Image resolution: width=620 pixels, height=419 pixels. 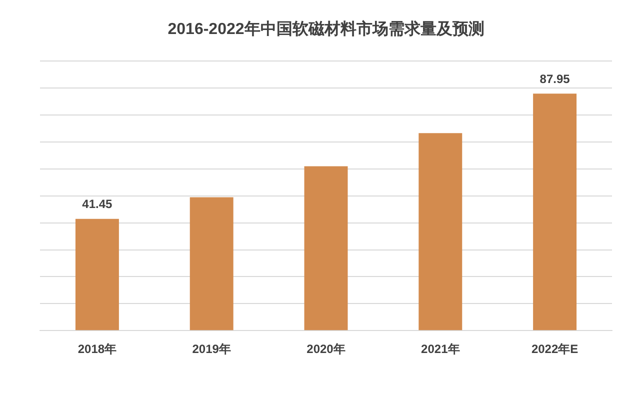 I want to click on x-tick-label: 2018年, so click(x=97, y=349).